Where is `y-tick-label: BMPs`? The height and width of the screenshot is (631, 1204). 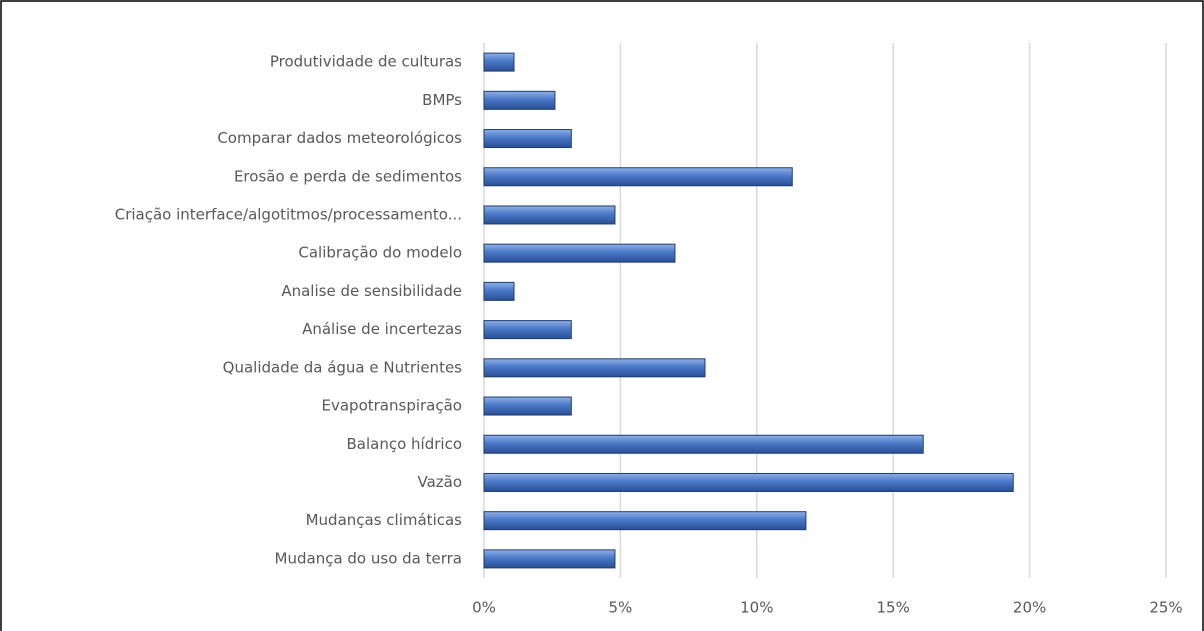 y-tick-label: BMPs is located at coordinates (442, 100).